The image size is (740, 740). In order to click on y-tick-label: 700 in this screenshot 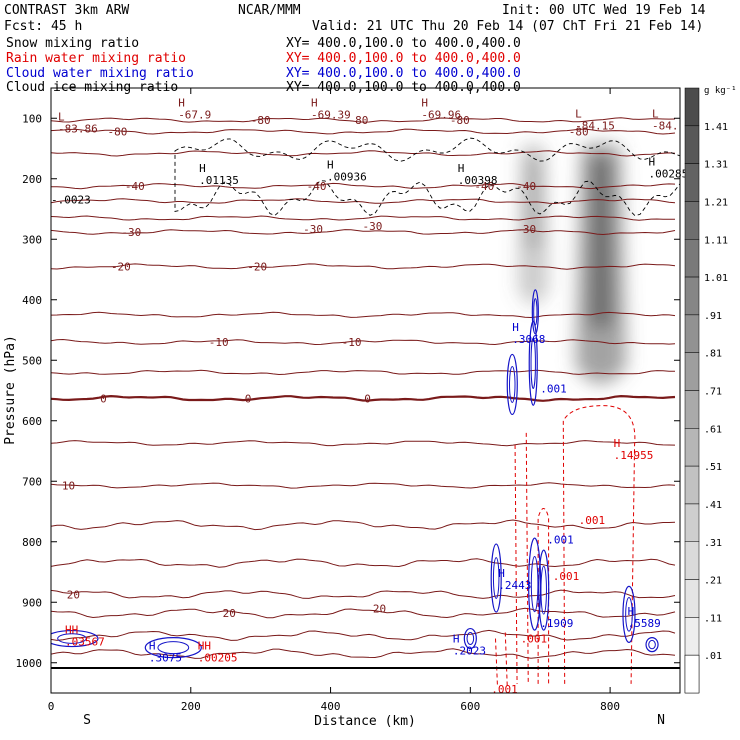, I will do `click(32, 481)`.